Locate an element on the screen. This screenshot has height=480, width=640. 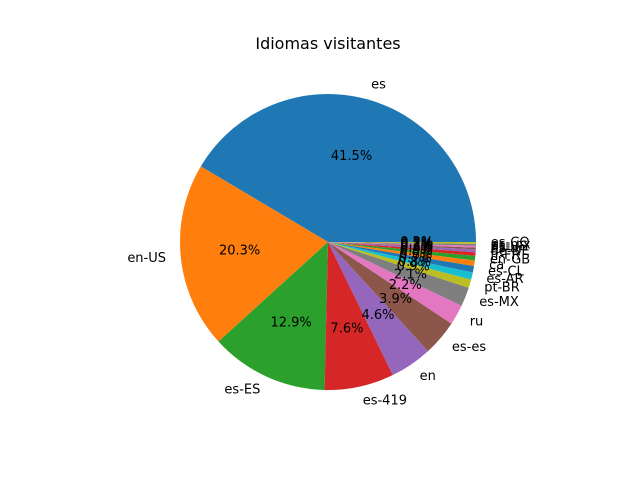
category-label: es-US is located at coordinates (509, 247).